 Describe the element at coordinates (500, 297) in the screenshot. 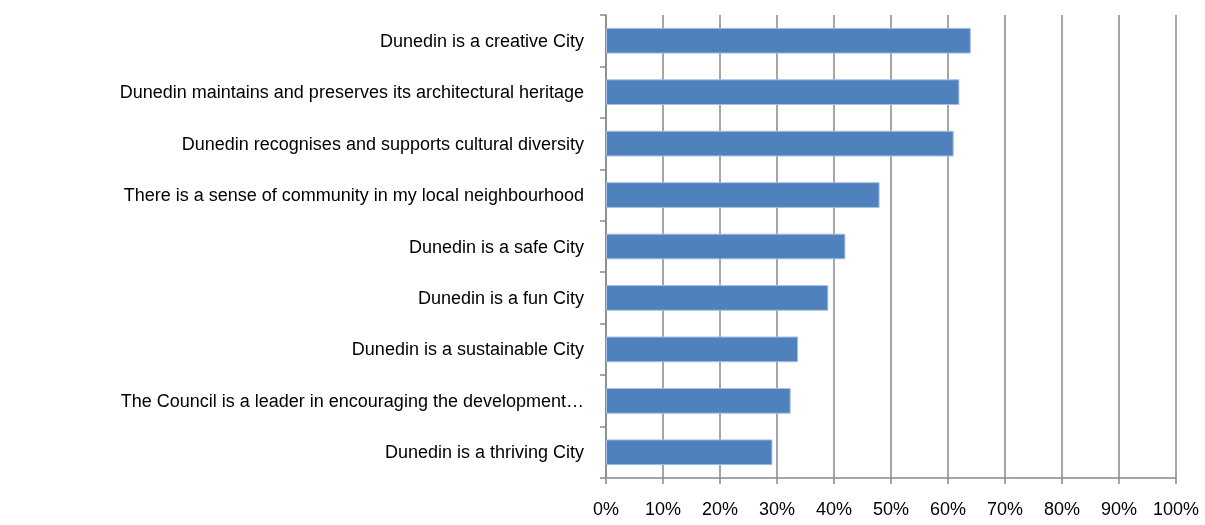

I see `y-tick-label: Dunedin is a fun City` at that location.